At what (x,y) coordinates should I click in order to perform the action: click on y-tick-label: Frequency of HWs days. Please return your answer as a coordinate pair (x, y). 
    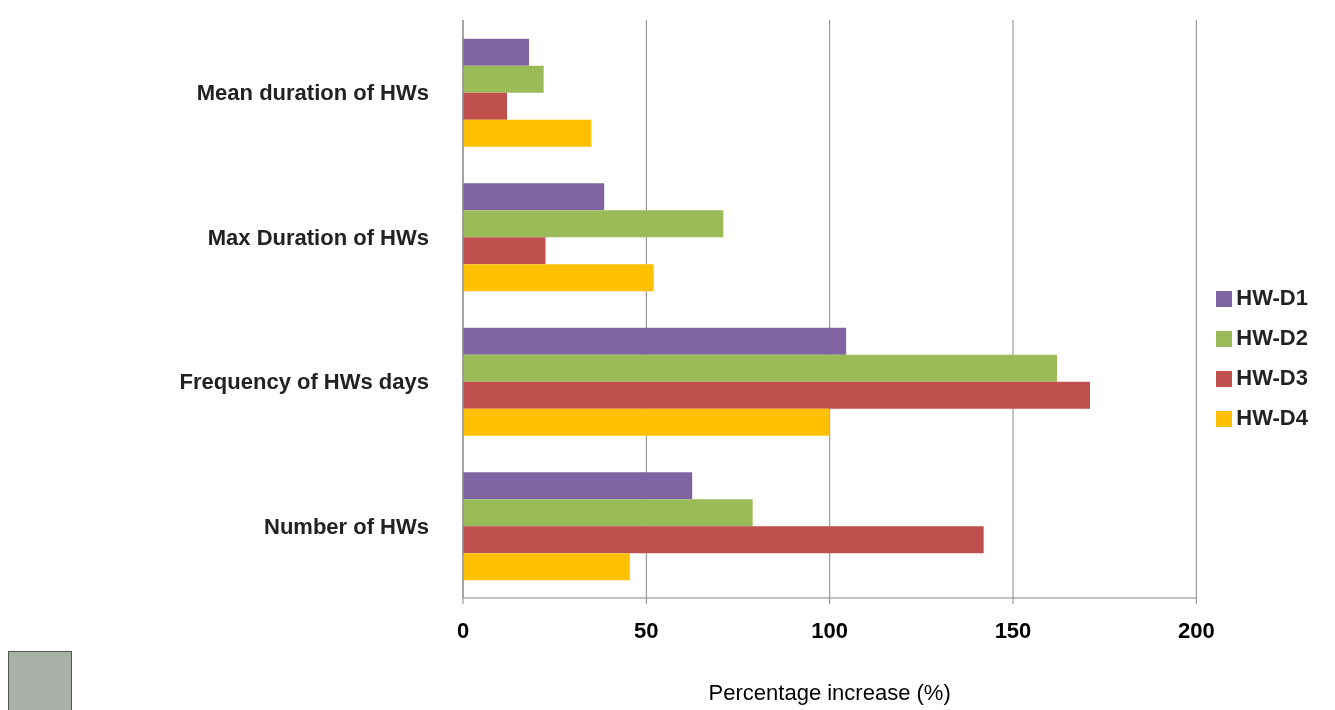
    Looking at the image, I should click on (304, 382).